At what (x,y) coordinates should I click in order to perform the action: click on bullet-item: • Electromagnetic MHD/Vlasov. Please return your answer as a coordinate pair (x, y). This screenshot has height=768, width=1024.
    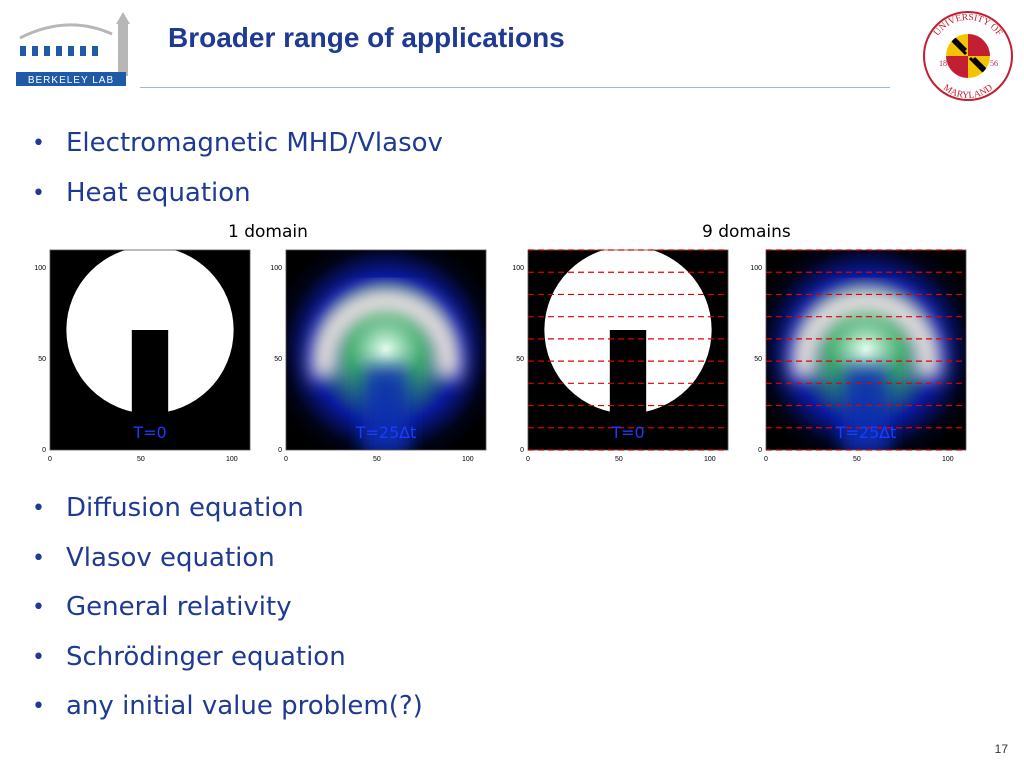
    Looking at the image, I should click on (236, 144).